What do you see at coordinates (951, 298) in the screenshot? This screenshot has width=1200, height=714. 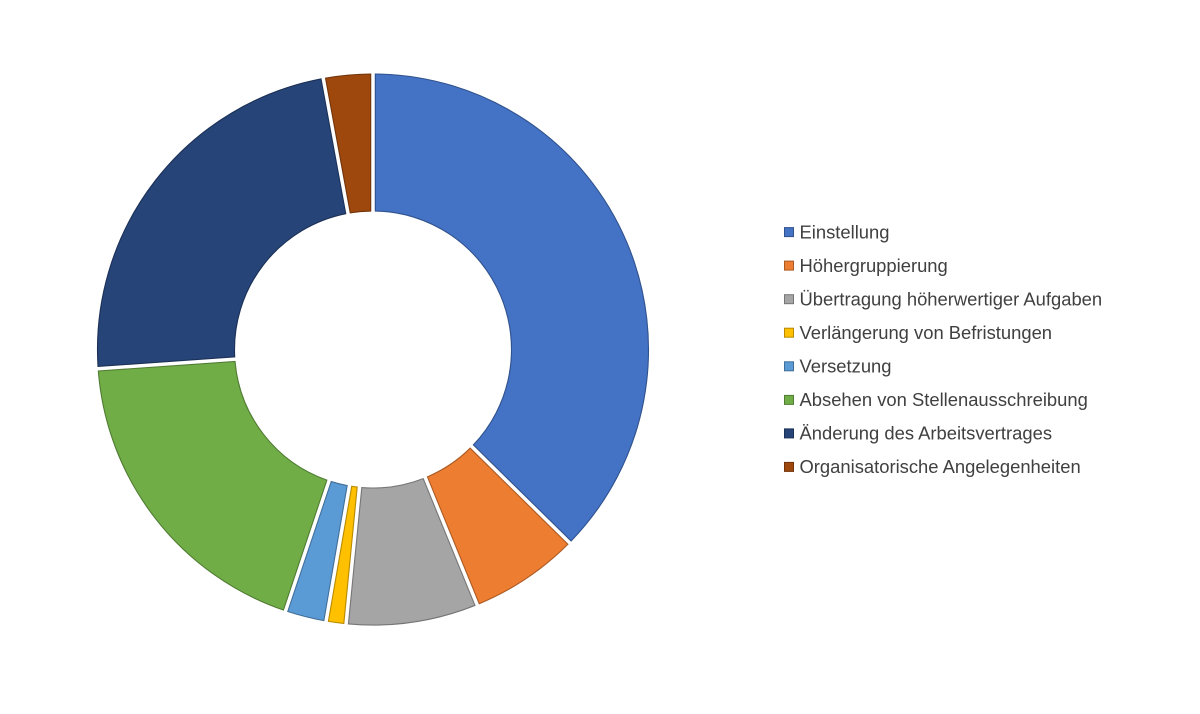 I see `svg-text:Übertragung höherwertiger Aufg: Übertragung höherwertiger Aufgaben` at bounding box center [951, 298].